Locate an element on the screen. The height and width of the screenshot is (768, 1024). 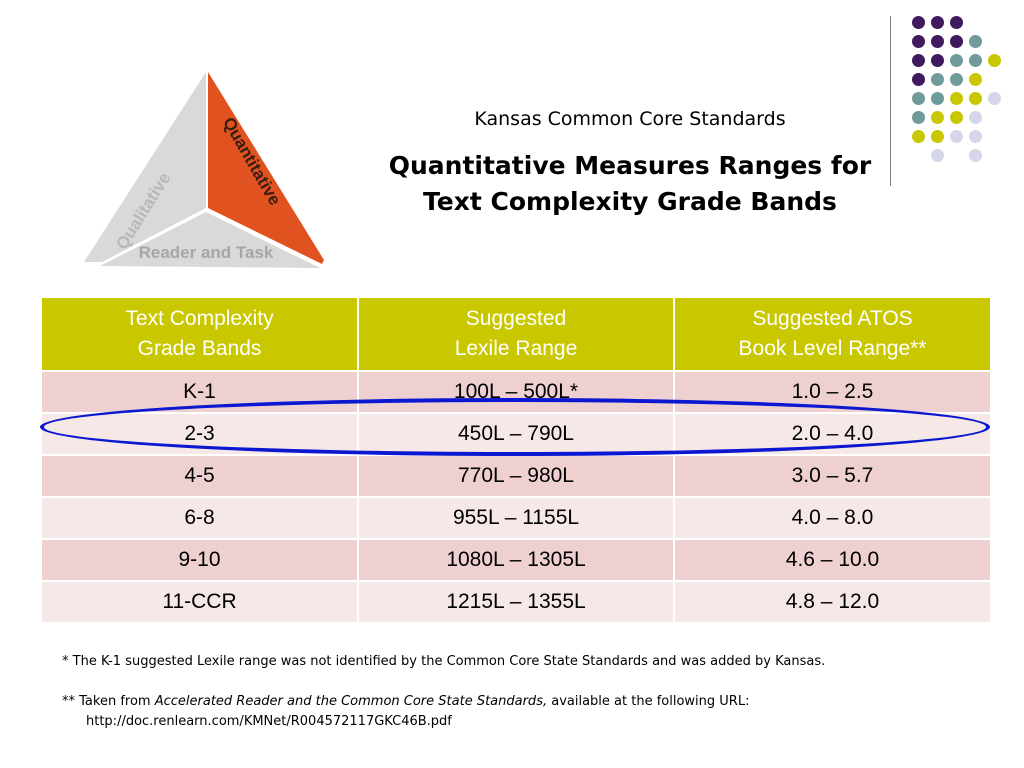
table-row: 9-10 1080L – 1305L 4.6 – 10.0 is located at coordinates (516, 559).